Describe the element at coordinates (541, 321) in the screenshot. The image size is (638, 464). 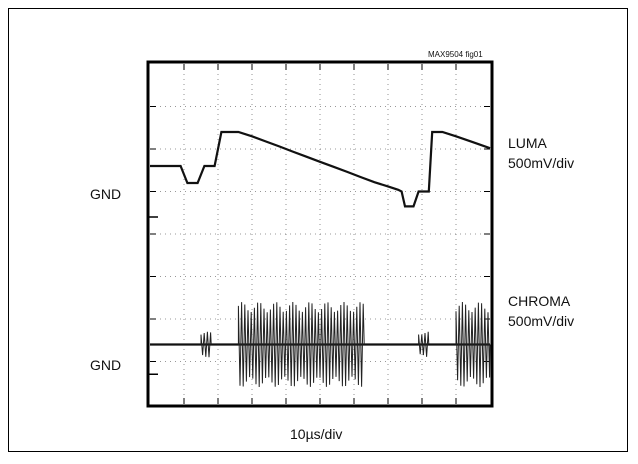
I see `chroma-scale-label: 500mV/div` at that location.